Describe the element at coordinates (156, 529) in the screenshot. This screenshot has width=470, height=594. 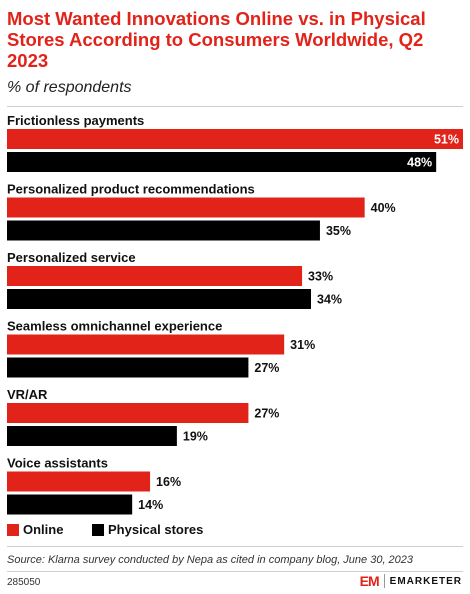
I see `legend-label-physical-stores: Physical stores` at that location.